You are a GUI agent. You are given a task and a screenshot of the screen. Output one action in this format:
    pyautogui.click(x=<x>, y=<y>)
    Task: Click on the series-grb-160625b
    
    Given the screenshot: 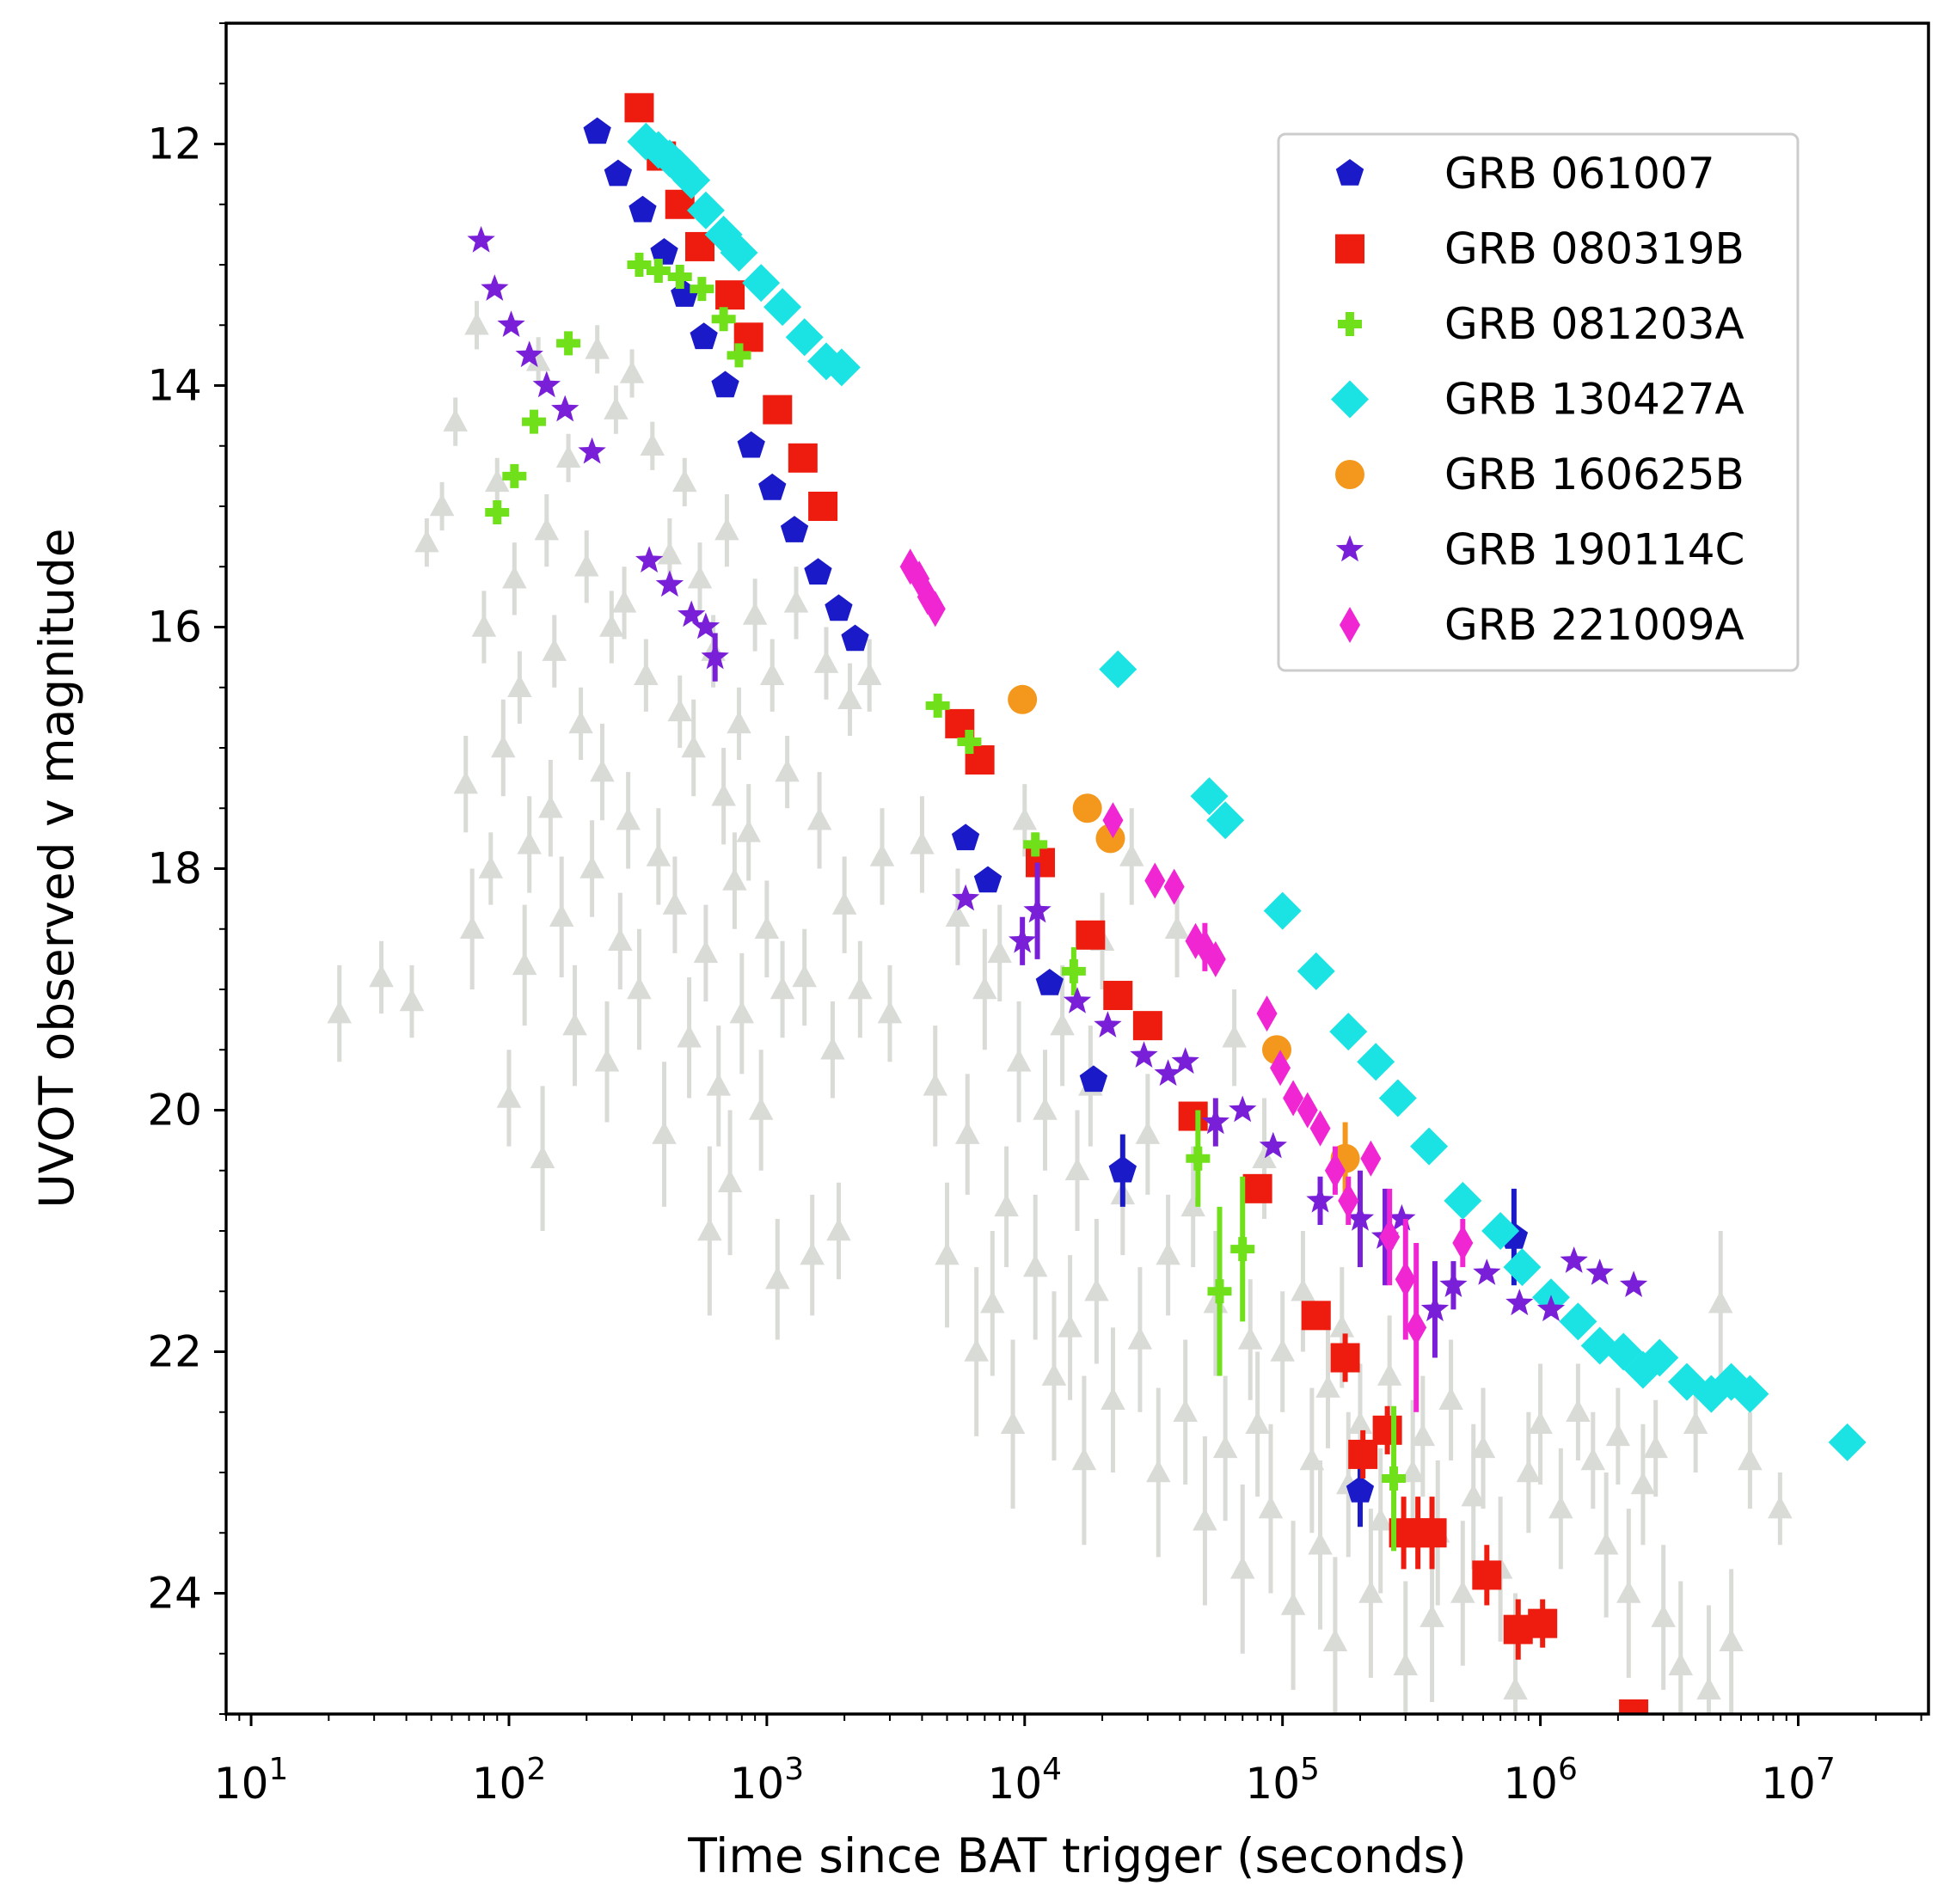 What is the action you would take?
    pyautogui.click(x=1184, y=940)
    